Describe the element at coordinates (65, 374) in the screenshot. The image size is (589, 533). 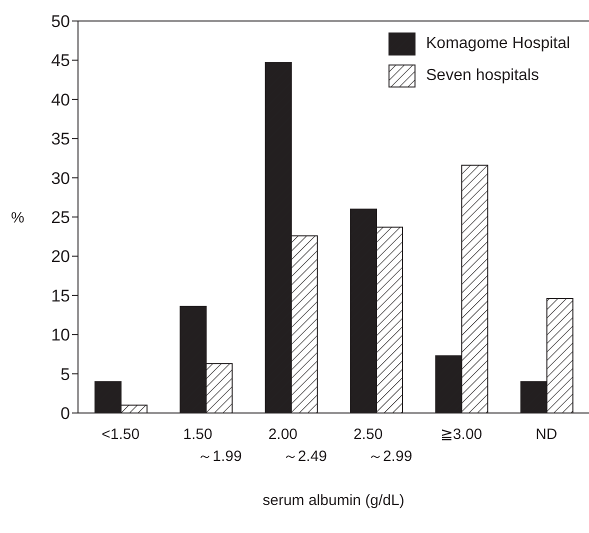
I see `y-tick-label: 5` at that location.